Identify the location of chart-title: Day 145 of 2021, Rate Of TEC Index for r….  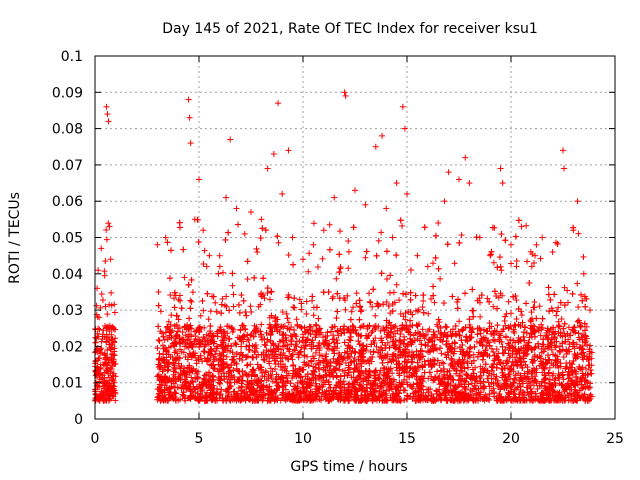
(350, 29).